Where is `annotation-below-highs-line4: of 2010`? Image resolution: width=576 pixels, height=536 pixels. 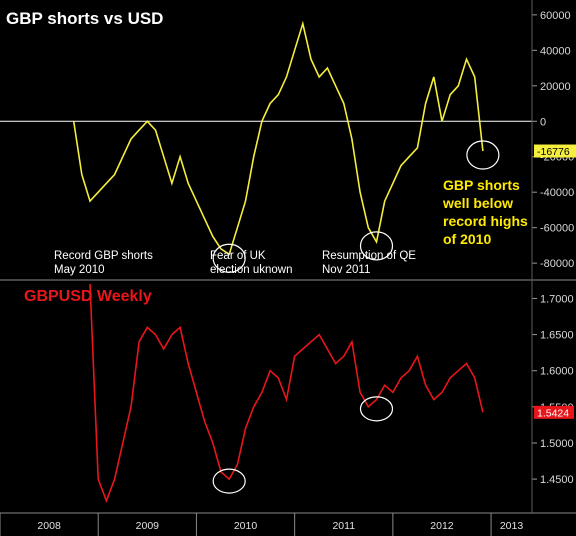 annotation-below-highs-line4: of 2010 is located at coordinates (467, 239).